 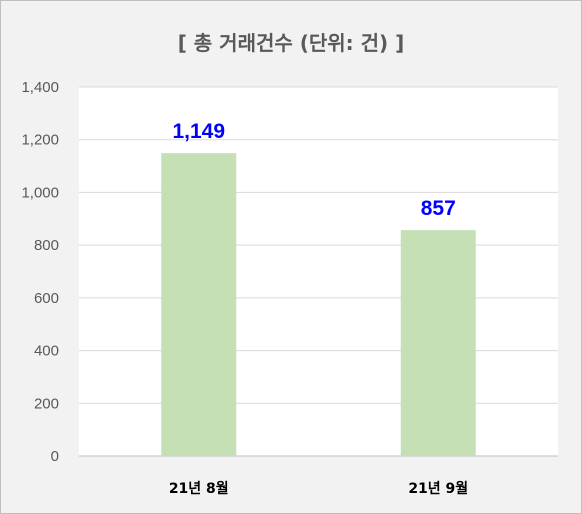 What do you see at coordinates (46, 403) in the screenshot?
I see `y-tick-label: 200` at bounding box center [46, 403].